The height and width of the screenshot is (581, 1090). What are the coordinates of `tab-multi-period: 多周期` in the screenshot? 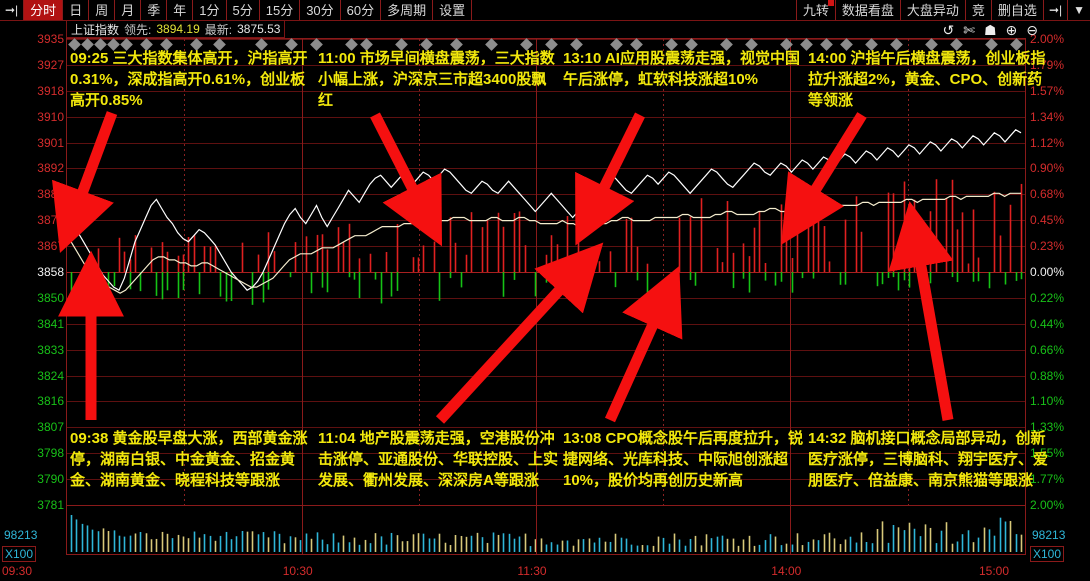 It's located at (407, 10).